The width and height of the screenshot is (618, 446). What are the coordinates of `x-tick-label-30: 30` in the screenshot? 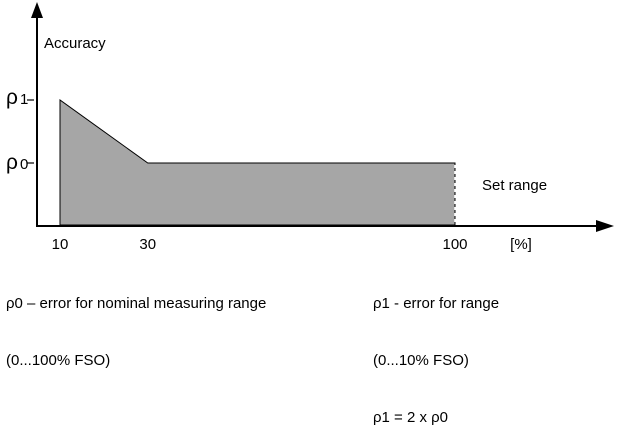 It's located at (147, 244).